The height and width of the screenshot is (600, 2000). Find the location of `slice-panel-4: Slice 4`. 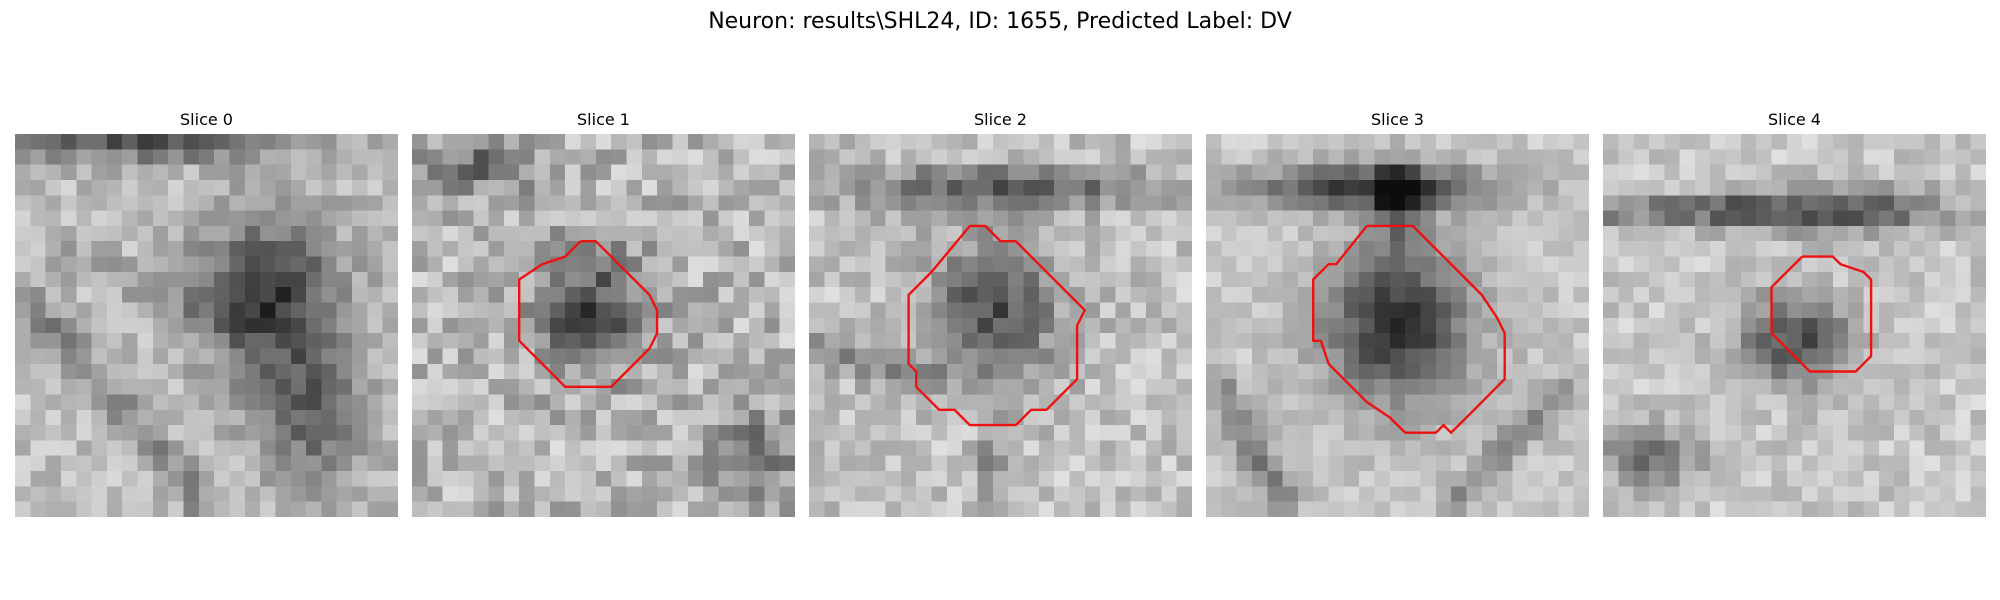

slice-panel-4: Slice 4 is located at coordinates (1794, 313).